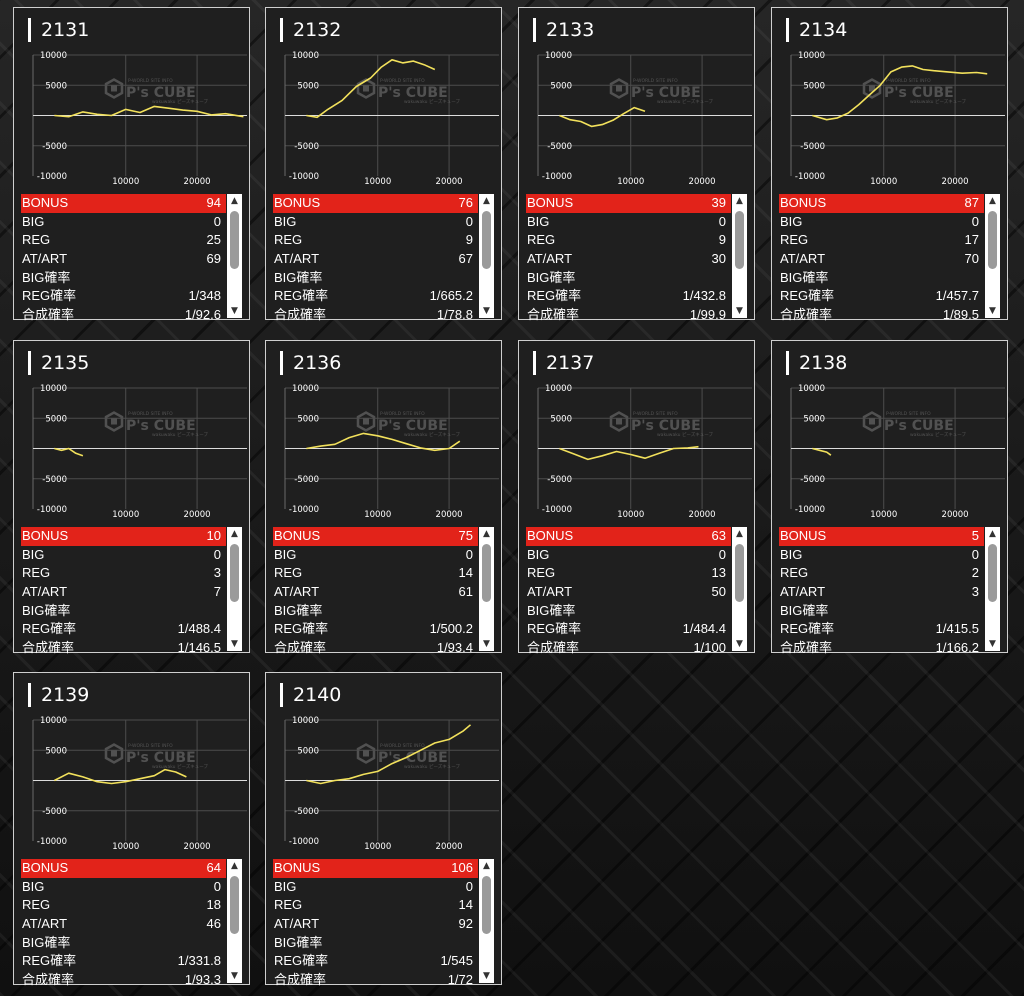 This screenshot has width=1024, height=996. What do you see at coordinates (297, 924) in the screenshot?
I see `stat-label: AT/ART` at bounding box center [297, 924].